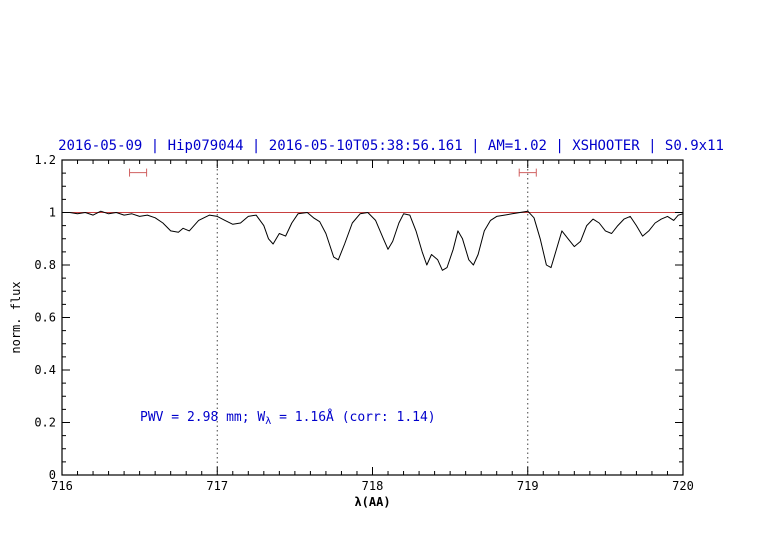 The height and width of the screenshot is (542, 782). Describe the element at coordinates (45, 318) in the screenshot. I see `y-tick-label: 0.6` at that location.